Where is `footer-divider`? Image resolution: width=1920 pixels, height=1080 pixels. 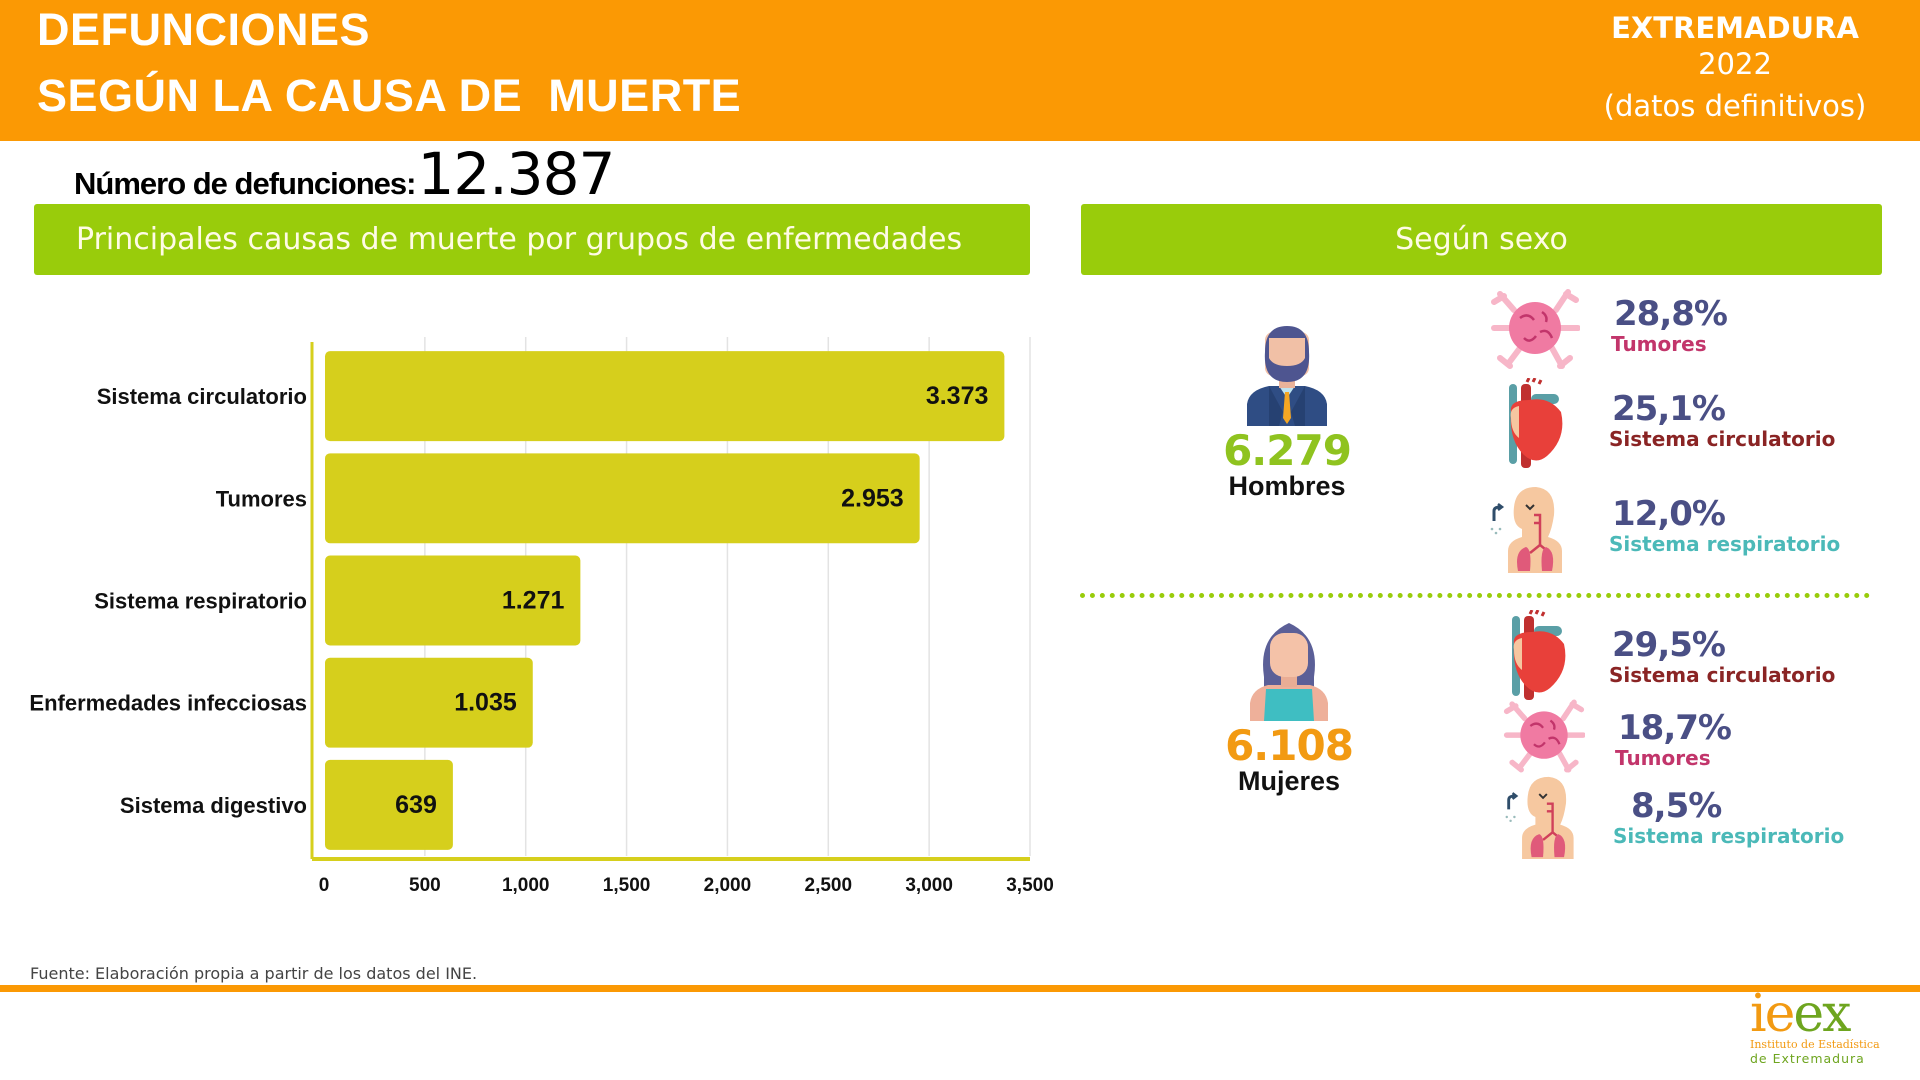 footer-divider is located at coordinates (960, 988).